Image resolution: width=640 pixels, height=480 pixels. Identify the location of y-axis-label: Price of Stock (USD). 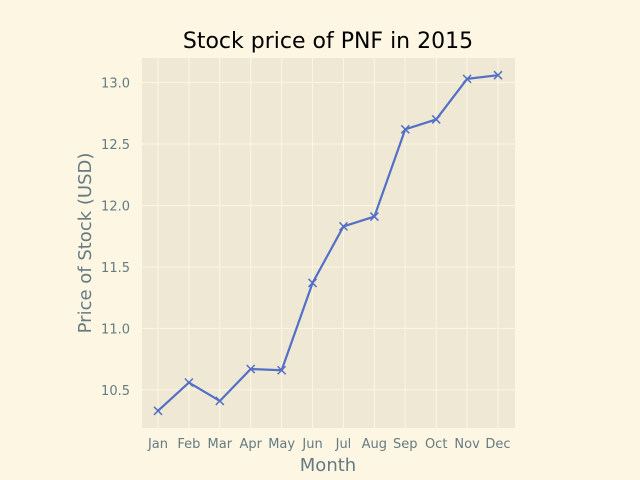
(85, 243).